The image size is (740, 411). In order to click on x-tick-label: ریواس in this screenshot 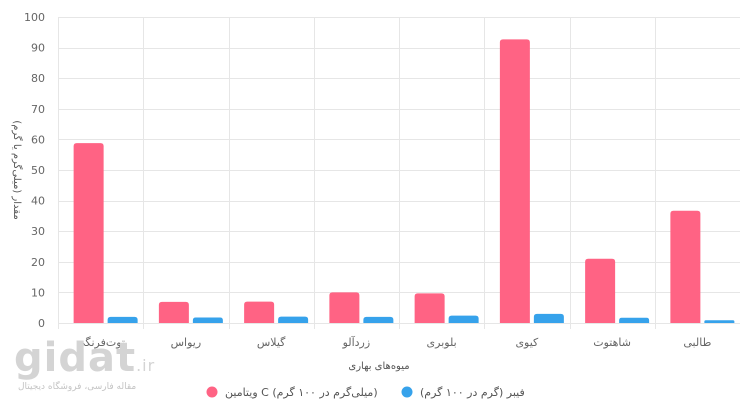, I will do `click(186, 342)`.